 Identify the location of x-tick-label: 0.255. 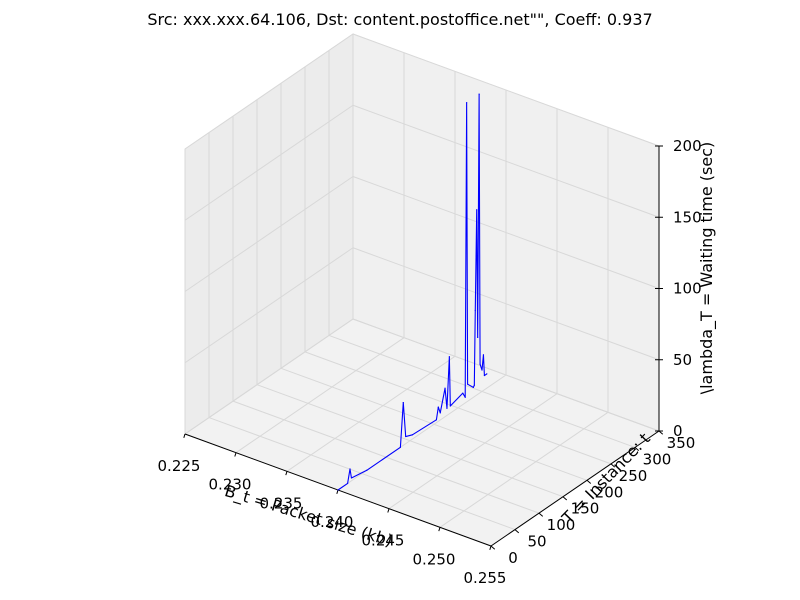
(485, 578).